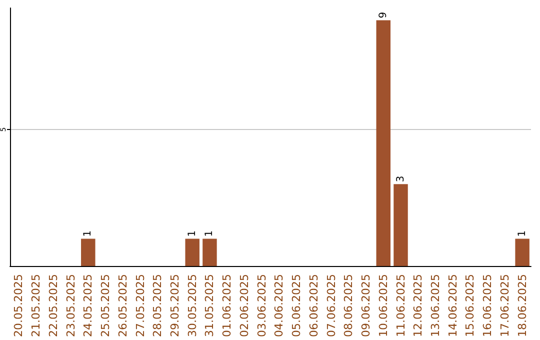  I want to click on x-tick-label: 24.05.2025, so click(88, 306).